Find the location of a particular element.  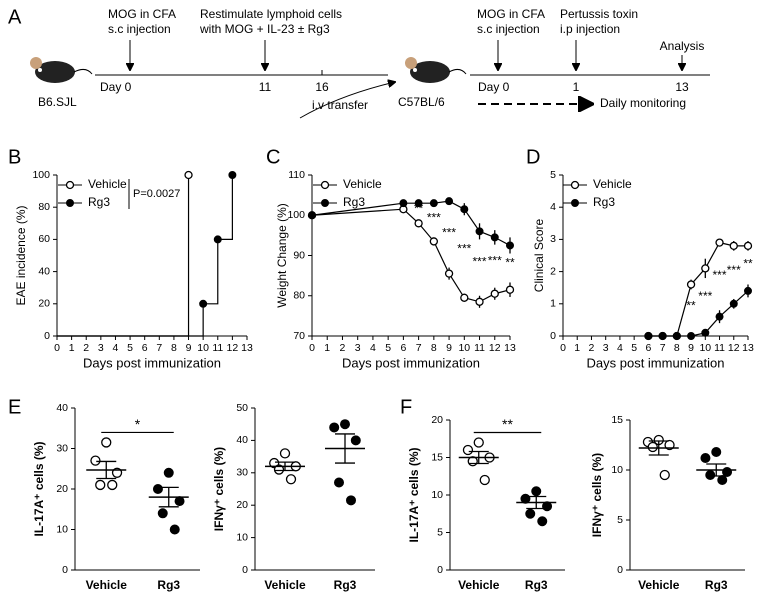

mouse-icon is located at coordinates (436, 70).